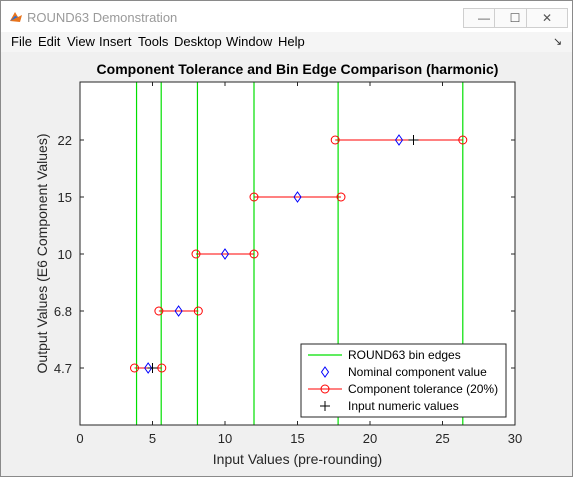  I want to click on menu-tools: Tools, so click(153, 41).